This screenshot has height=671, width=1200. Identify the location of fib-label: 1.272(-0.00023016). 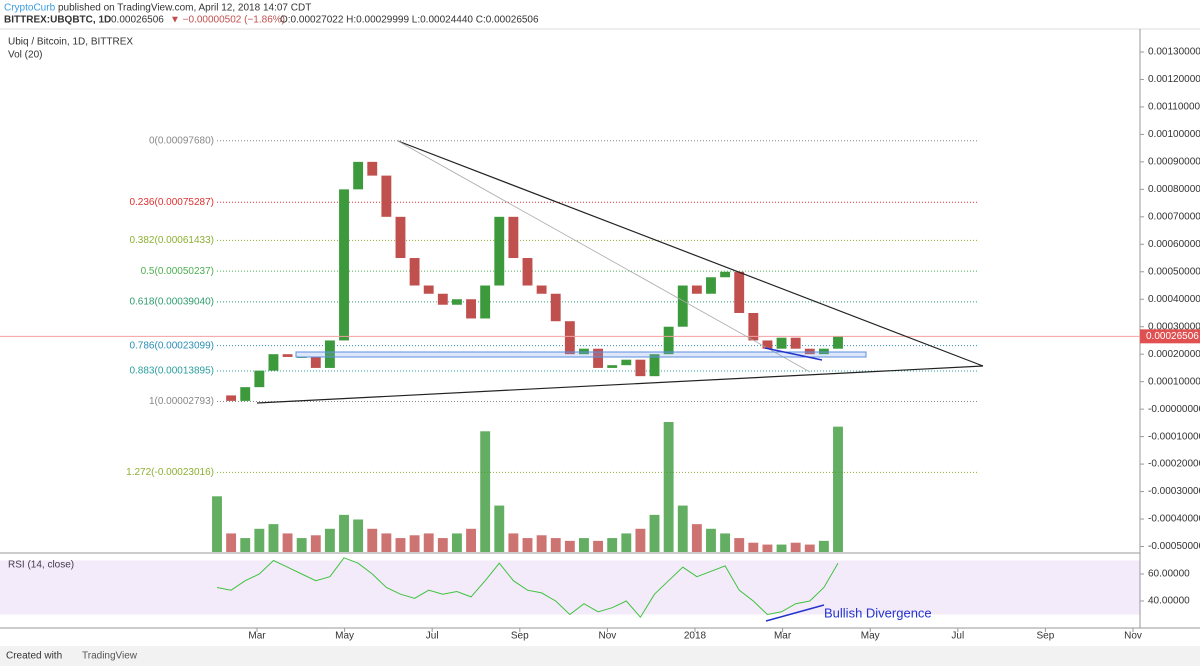
(170, 472).